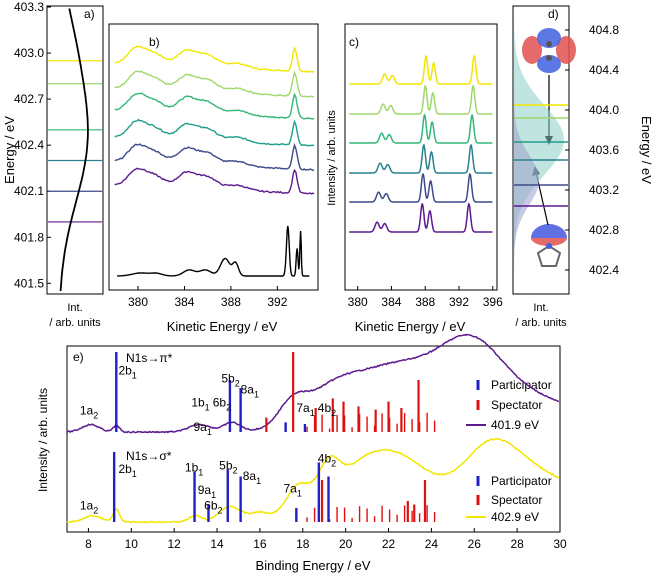 The image size is (652, 576). Describe the element at coordinates (604, 230) in the screenshot. I see `panel-d-ytick-label: 402.8` at that location.